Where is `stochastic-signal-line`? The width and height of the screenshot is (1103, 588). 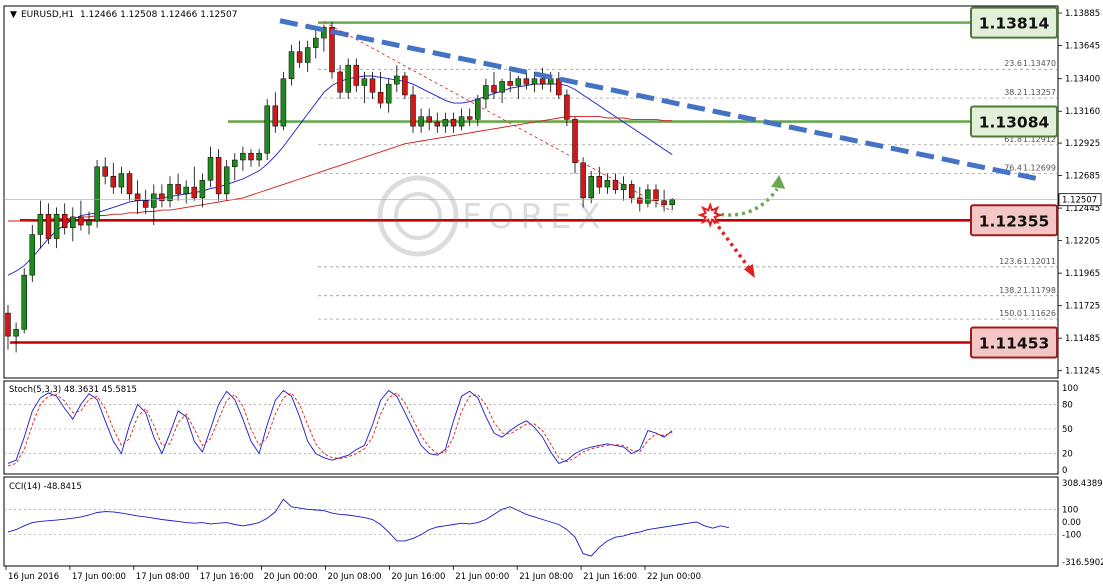 stochastic-signal-line is located at coordinates (340, 429).